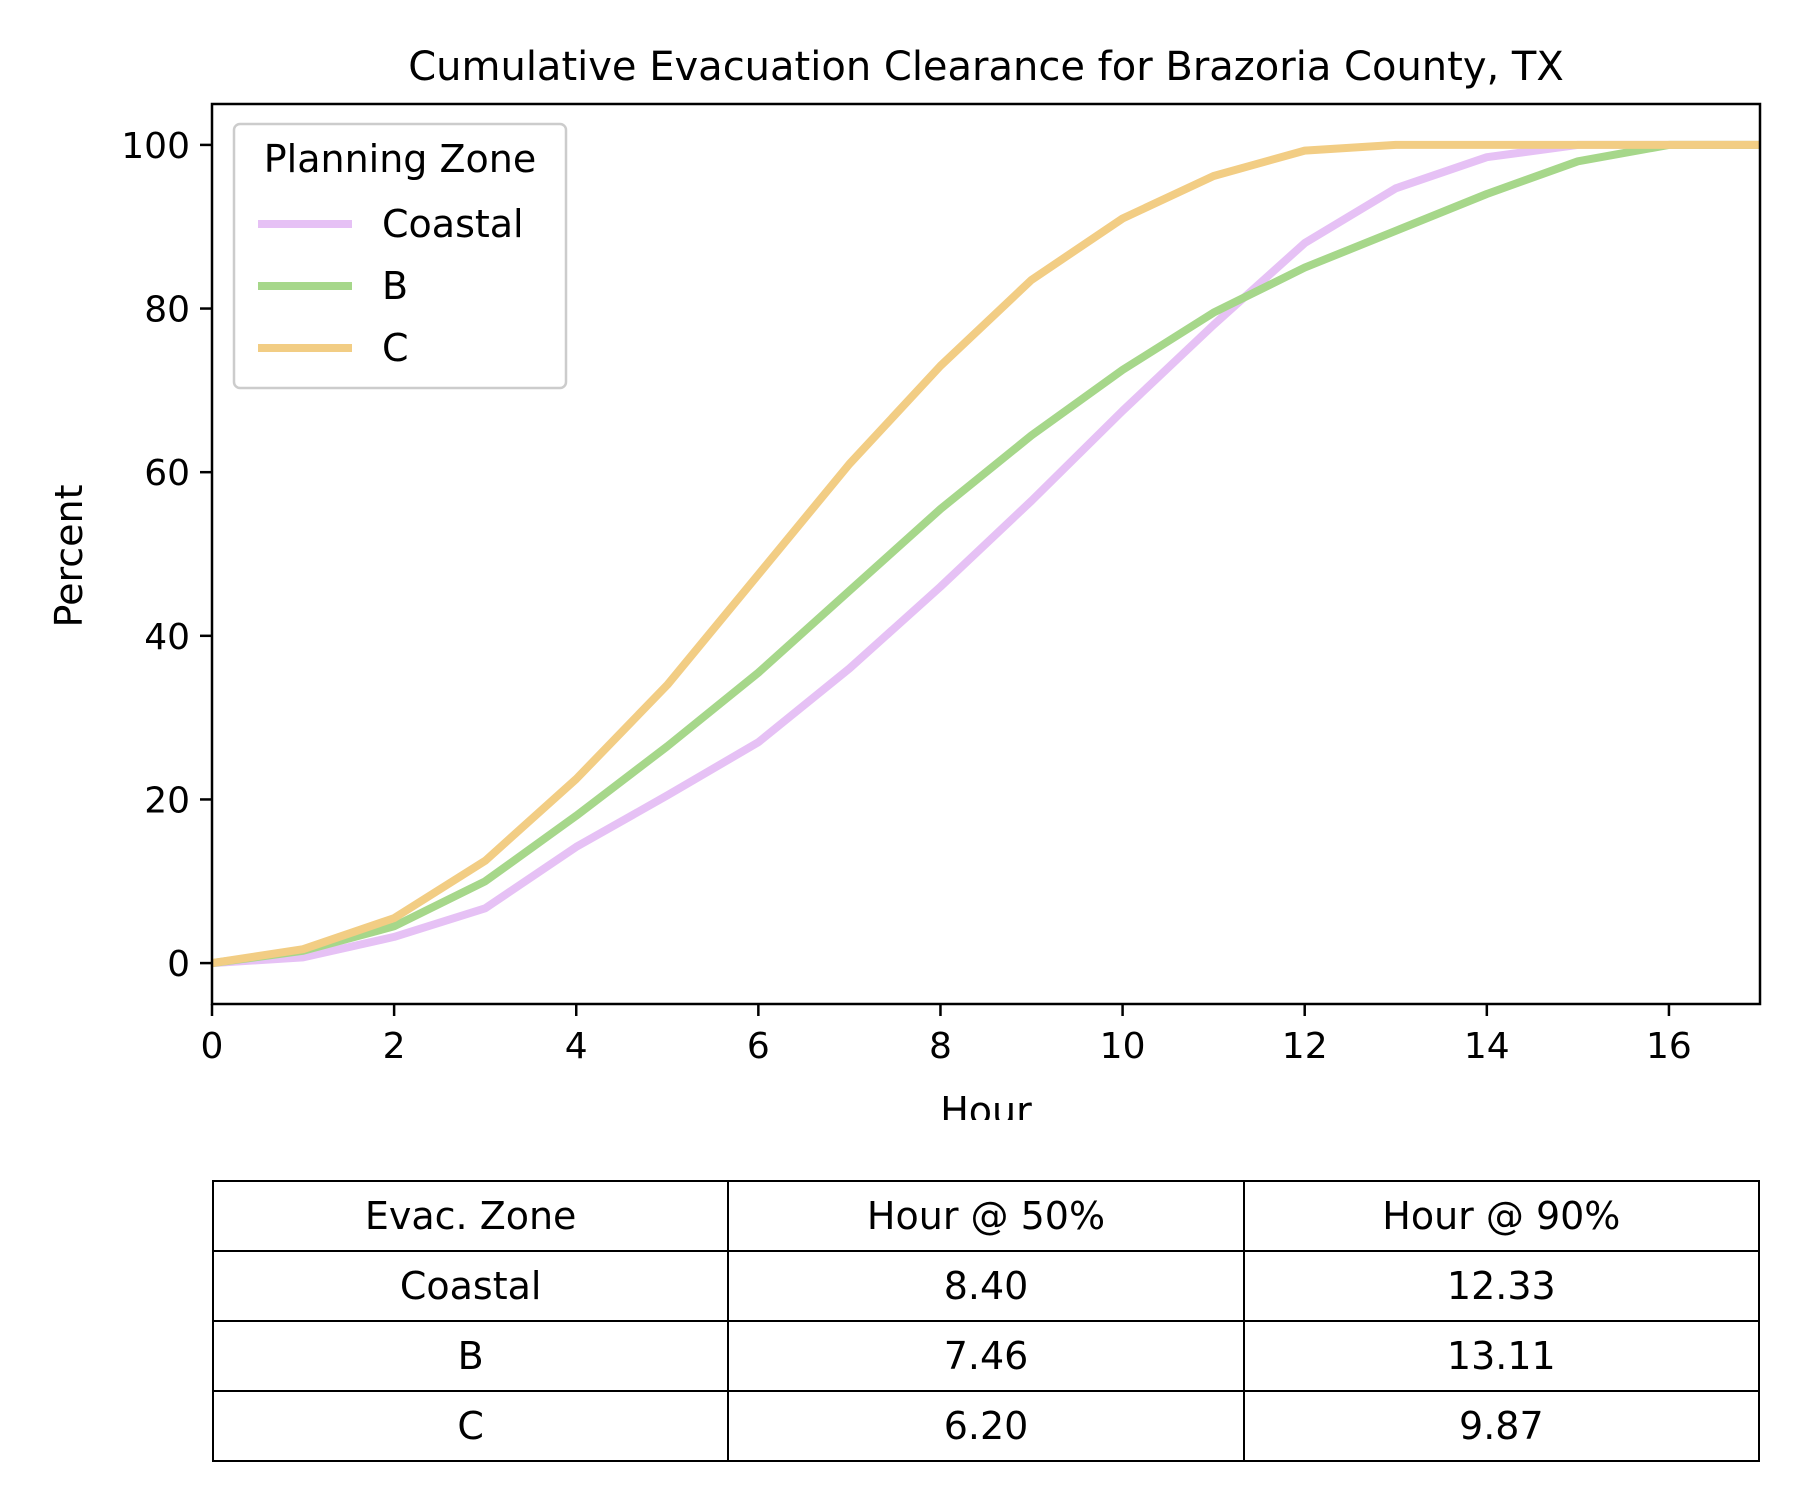  Describe the element at coordinates (395, 286) in the screenshot. I see `legend-label-b: B` at that location.